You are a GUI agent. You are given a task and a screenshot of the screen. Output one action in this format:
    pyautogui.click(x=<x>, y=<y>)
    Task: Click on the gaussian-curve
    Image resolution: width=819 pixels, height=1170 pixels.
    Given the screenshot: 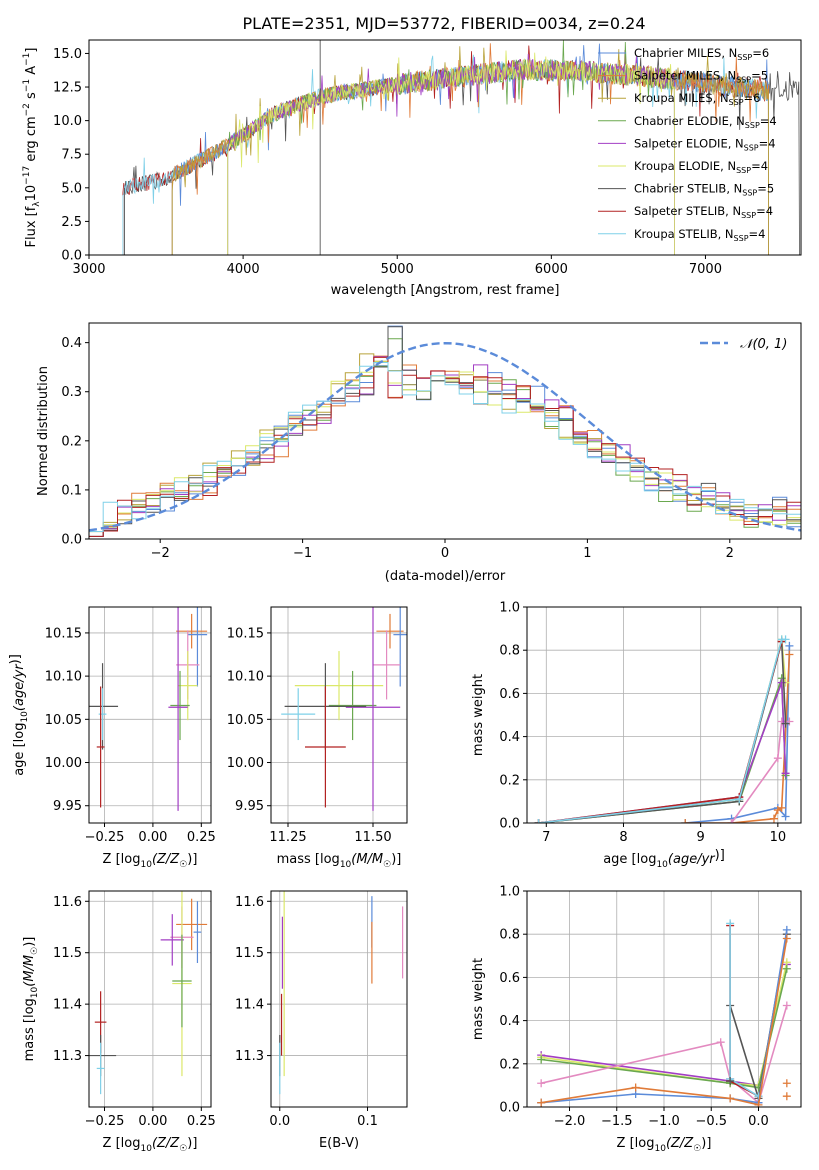 What is the action you would take?
    pyautogui.click(x=445, y=436)
    